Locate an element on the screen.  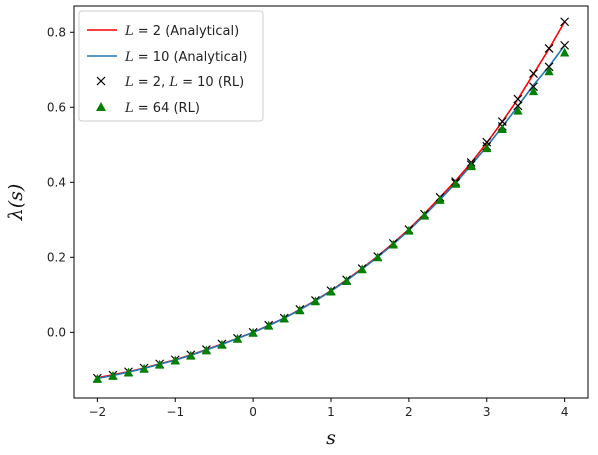
y-tick-label: 0.0 is located at coordinates (56, 332).